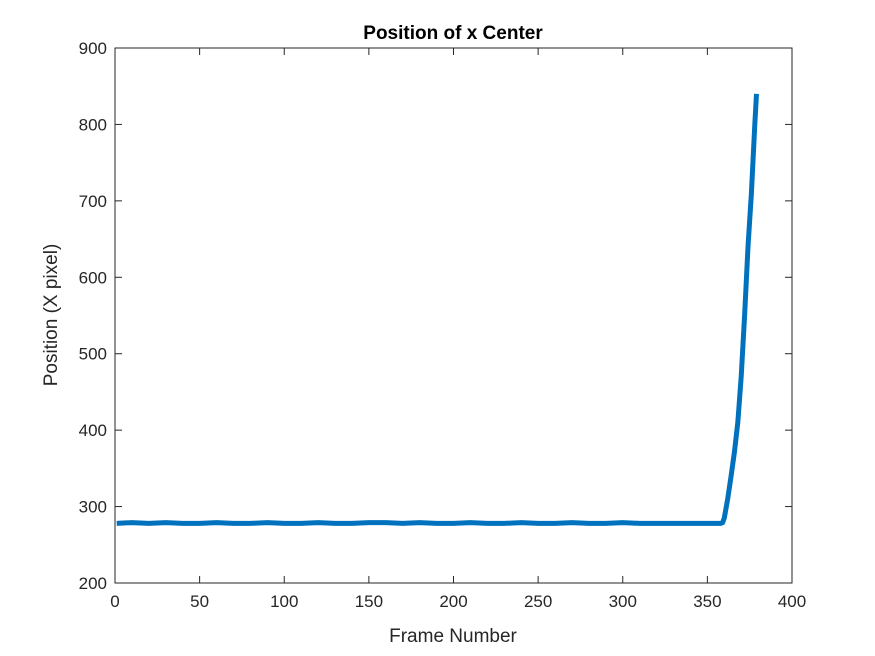 The width and height of the screenshot is (875, 656). What do you see at coordinates (93, 124) in the screenshot?
I see `y-tick-label: 800` at bounding box center [93, 124].